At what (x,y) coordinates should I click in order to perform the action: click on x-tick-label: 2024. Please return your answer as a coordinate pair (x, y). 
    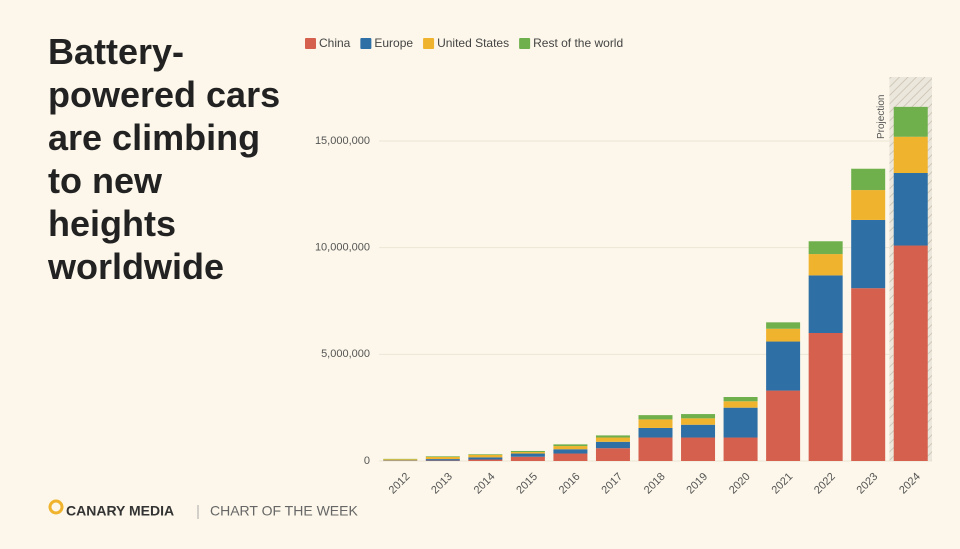
    Looking at the image, I should click on (910, 484).